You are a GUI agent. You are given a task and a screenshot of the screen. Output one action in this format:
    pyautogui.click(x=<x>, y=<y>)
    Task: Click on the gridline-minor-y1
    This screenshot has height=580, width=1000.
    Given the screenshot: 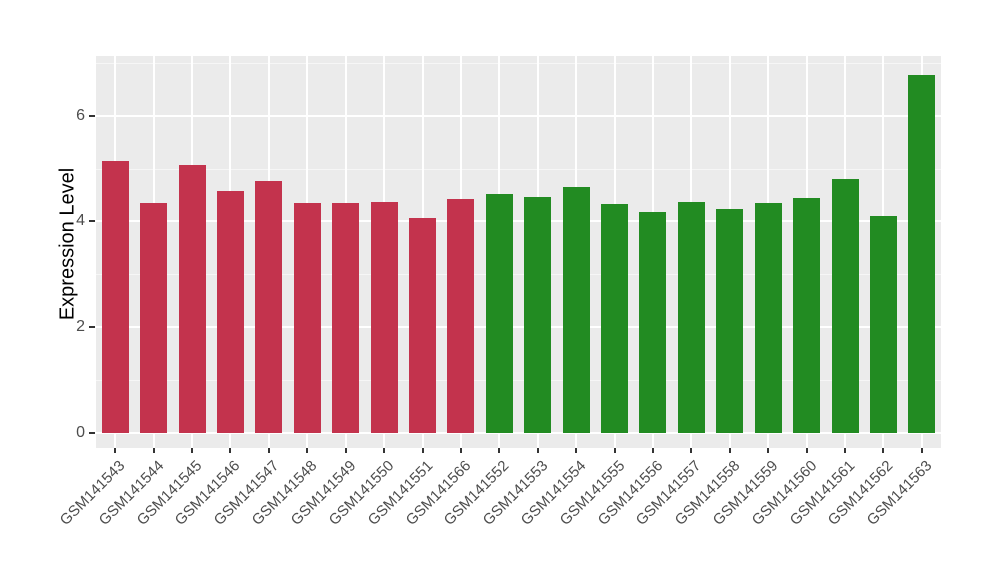 What is the action you would take?
    pyautogui.click(x=518, y=381)
    